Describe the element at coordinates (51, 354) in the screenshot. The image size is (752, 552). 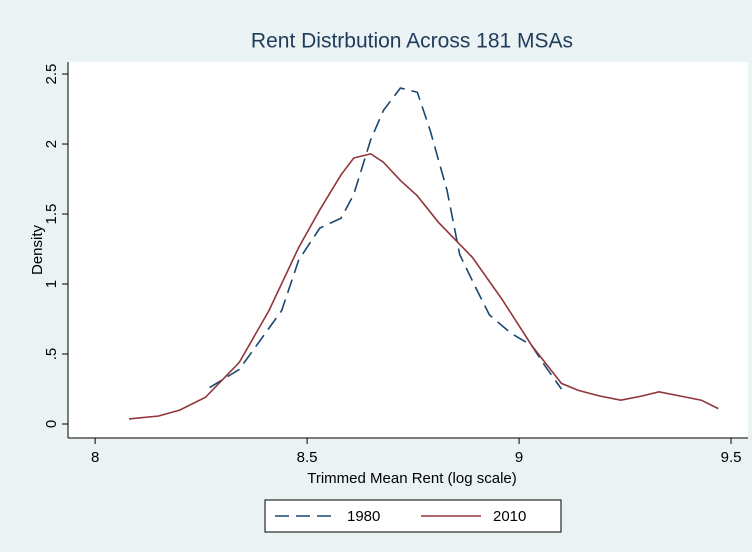
I see `y-tick-label: .5` at that location.